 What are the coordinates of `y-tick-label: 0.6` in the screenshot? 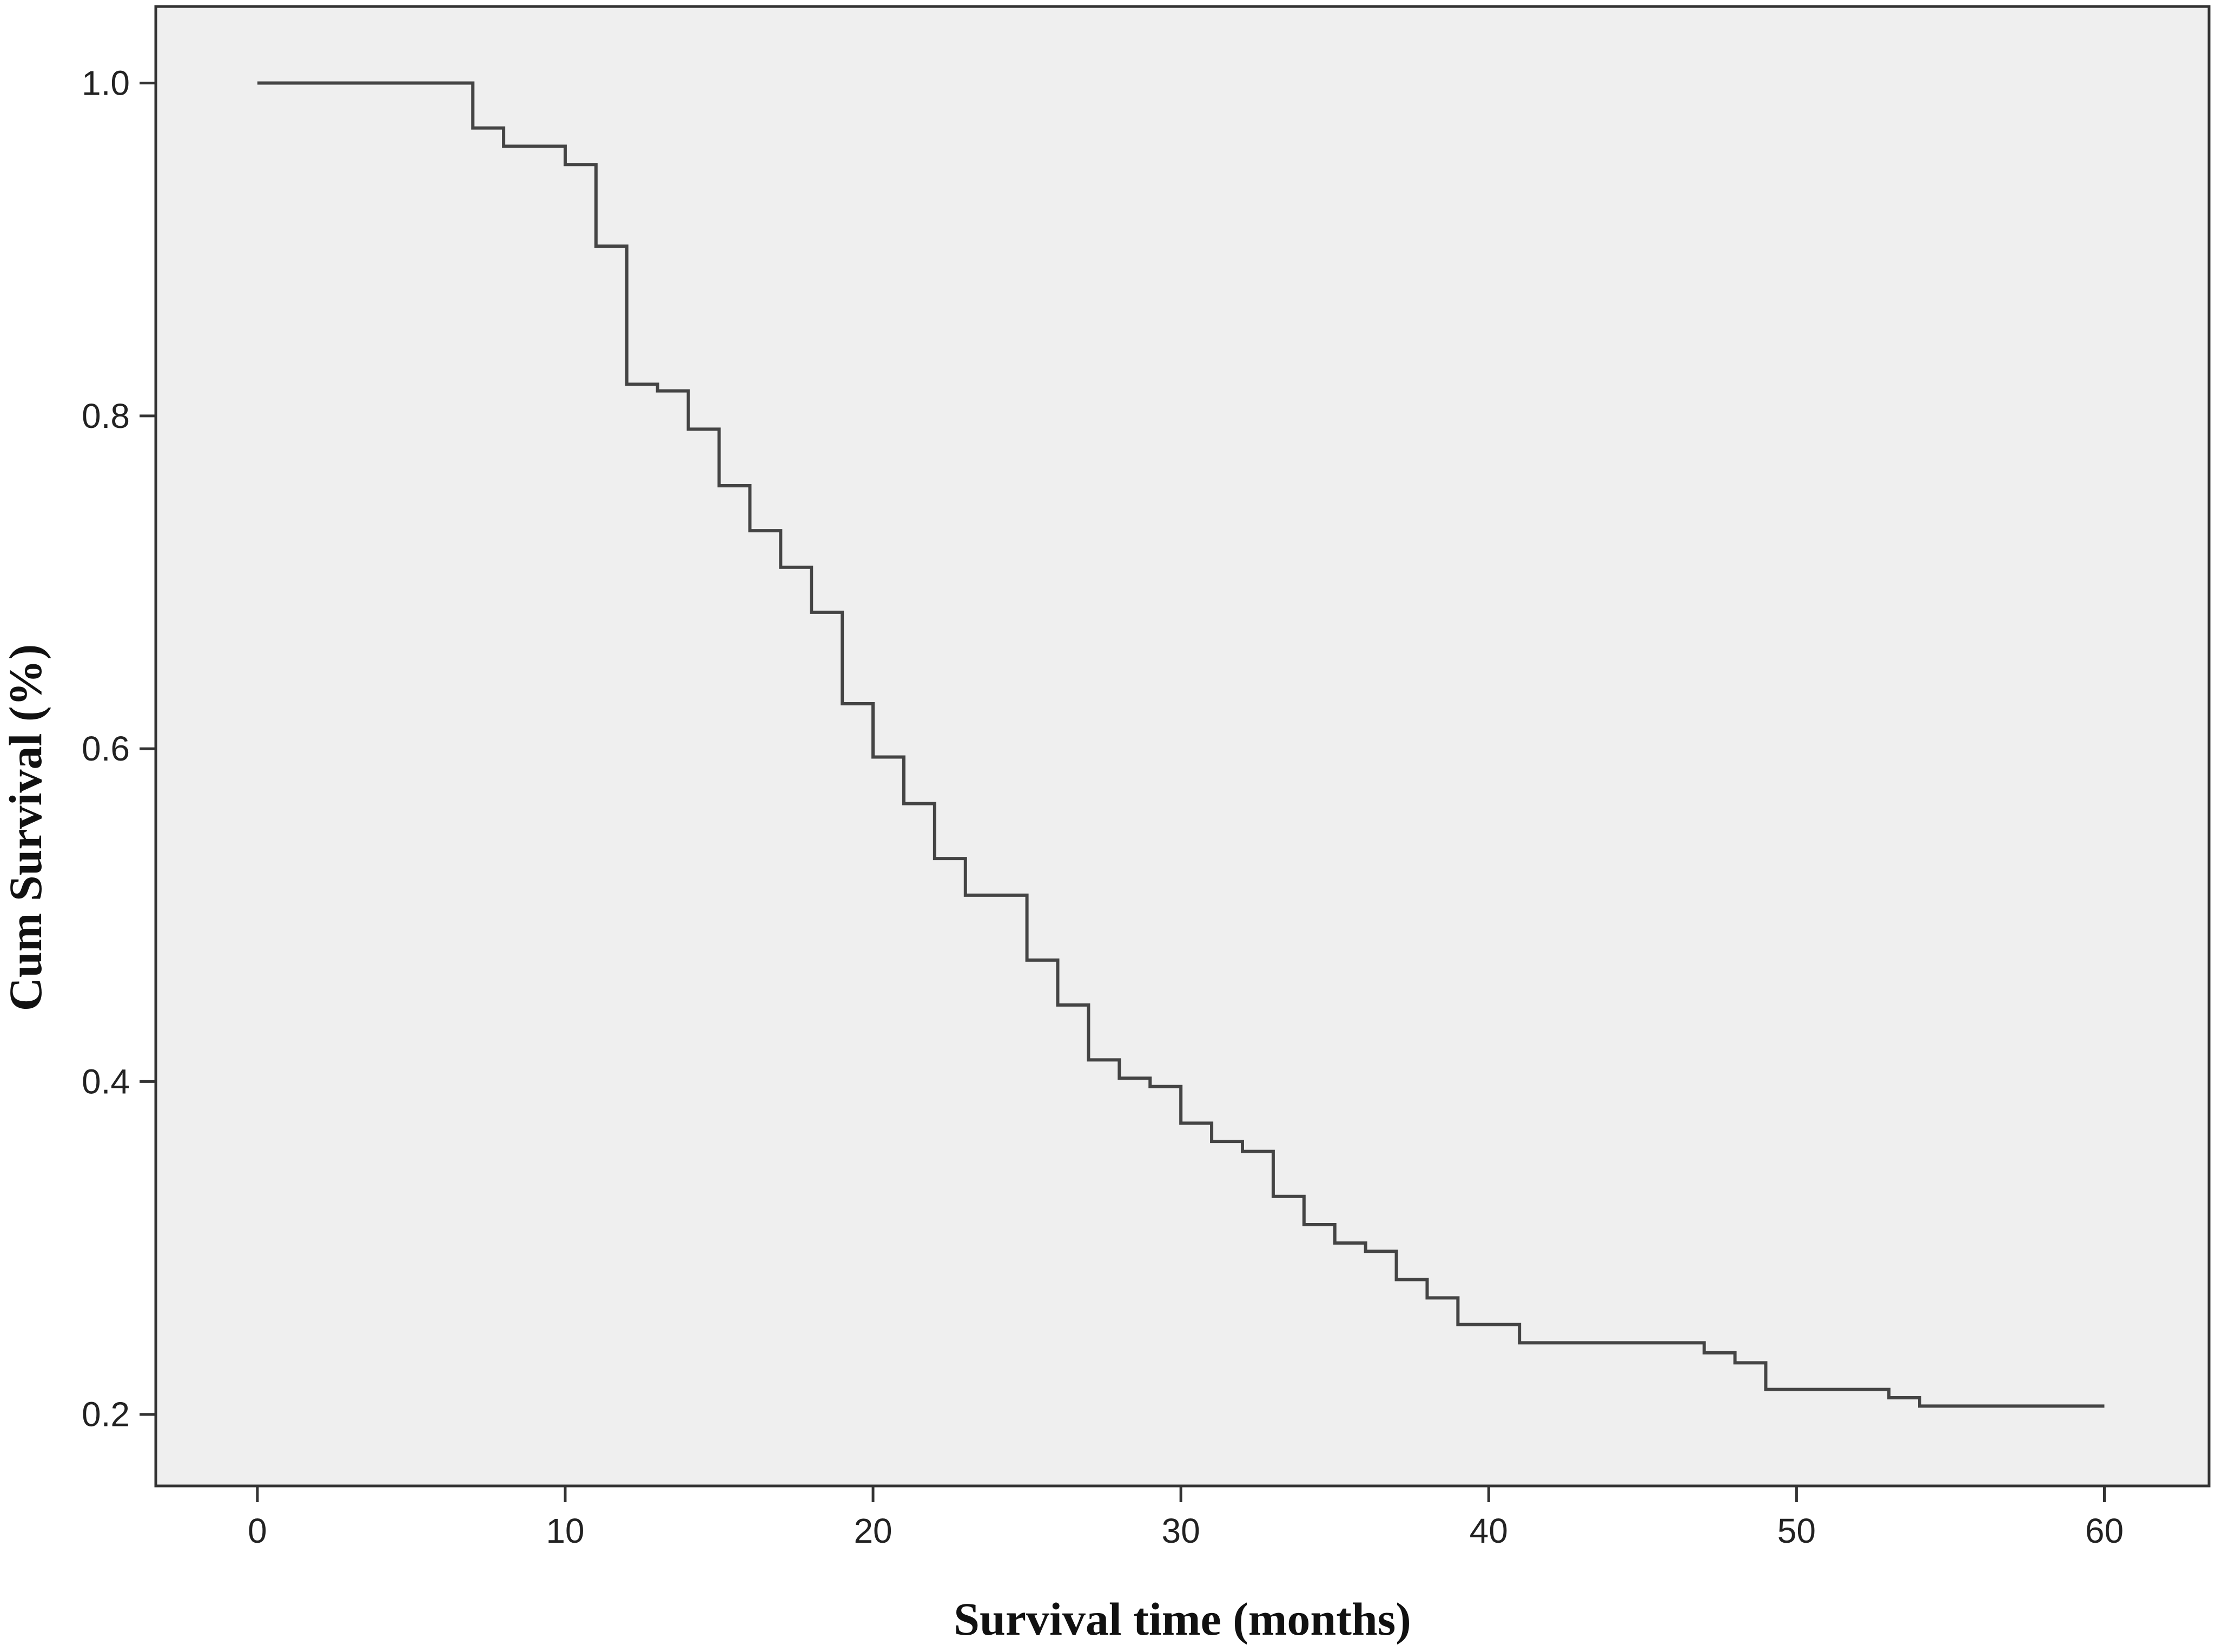 It's located at (106, 749).